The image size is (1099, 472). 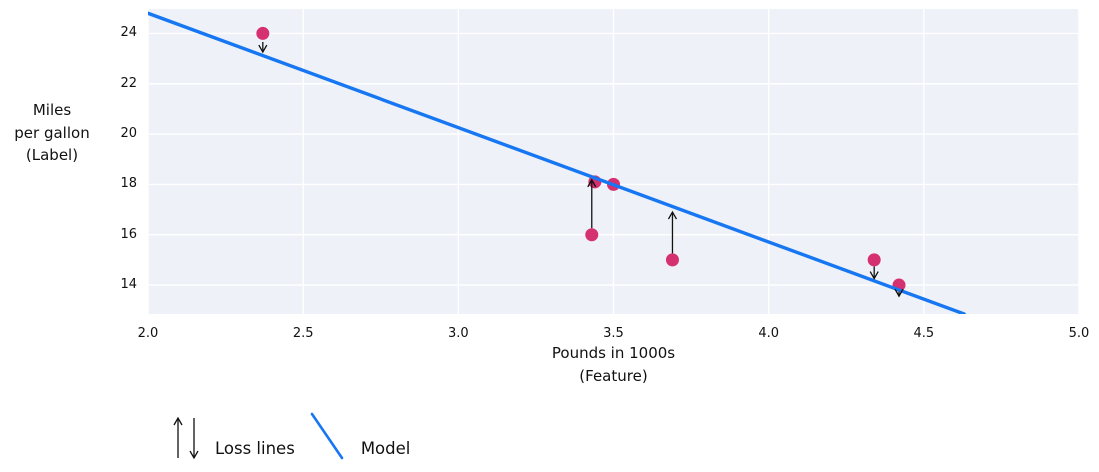 I want to click on chart-legend: Loss lines Model, so click(x=287, y=433).